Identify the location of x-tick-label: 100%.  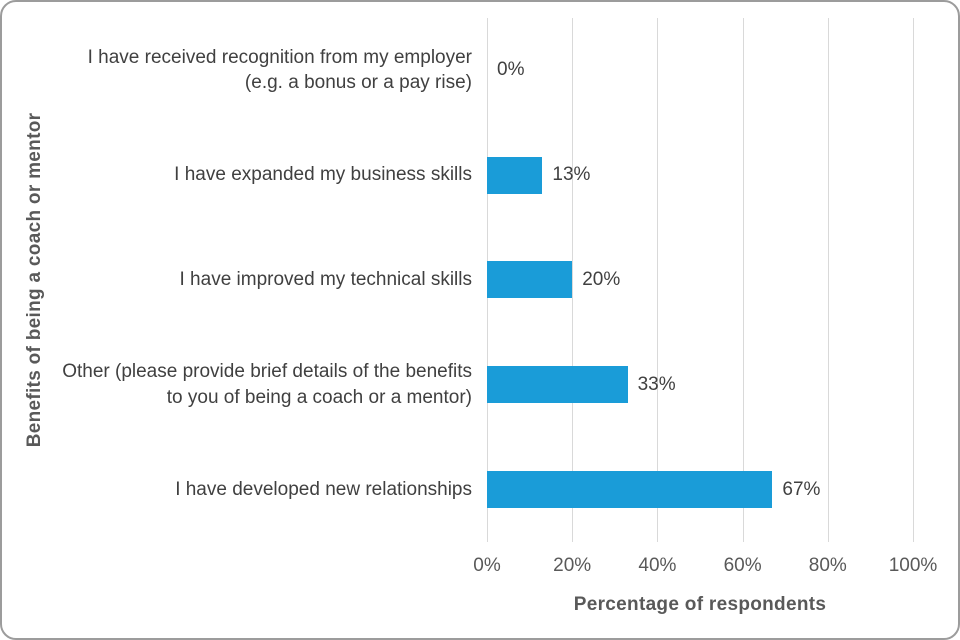
(913, 565).